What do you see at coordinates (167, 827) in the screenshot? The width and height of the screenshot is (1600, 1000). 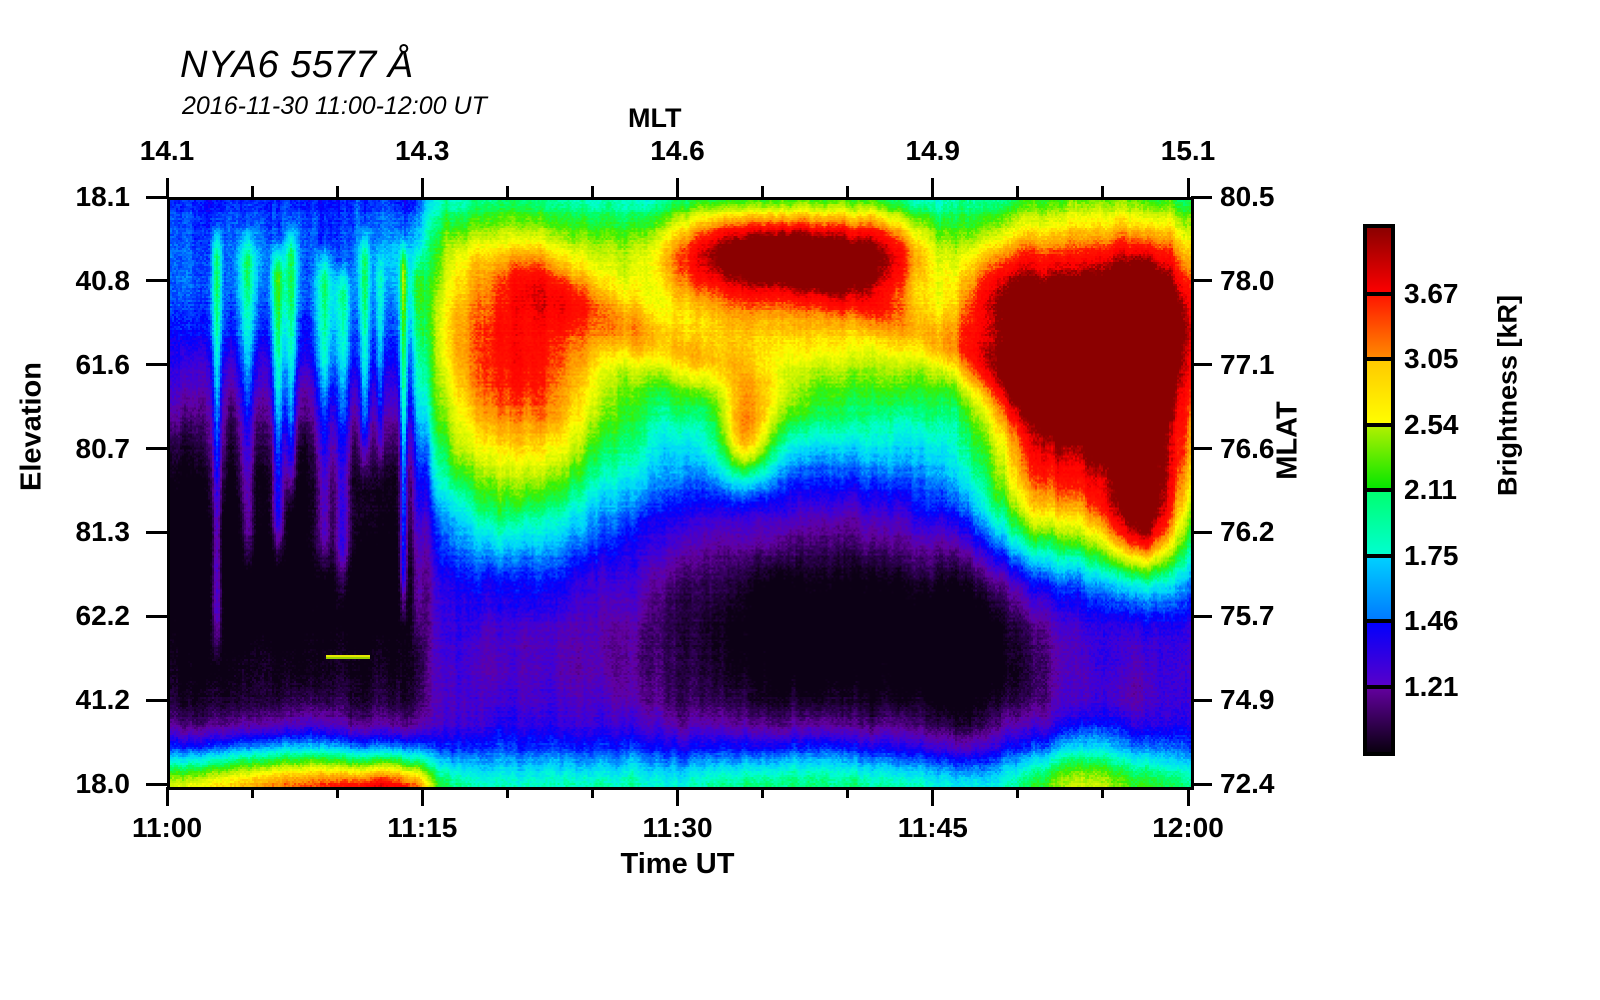 I see `bottom-tick-label: 11:00` at bounding box center [167, 827].